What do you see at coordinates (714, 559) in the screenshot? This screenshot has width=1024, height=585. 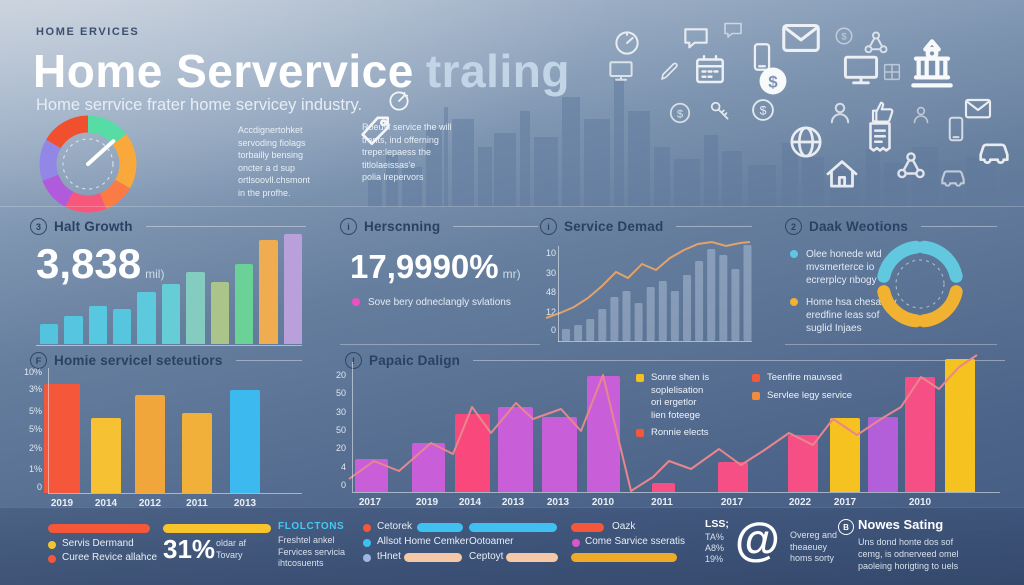 I see `stat-line: 19%` at bounding box center [714, 559].